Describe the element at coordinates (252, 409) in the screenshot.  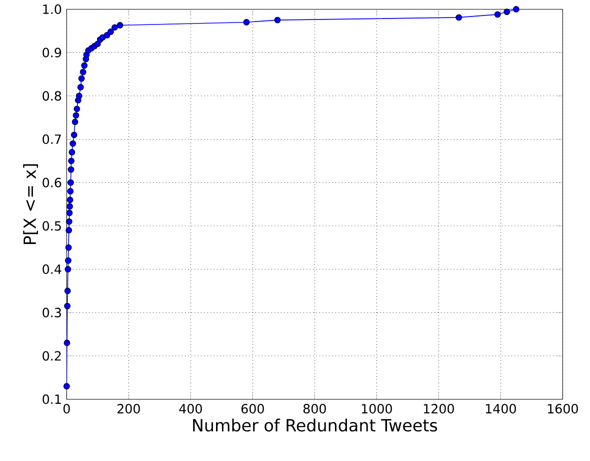
I see `x-tick-label: 600` at that location.